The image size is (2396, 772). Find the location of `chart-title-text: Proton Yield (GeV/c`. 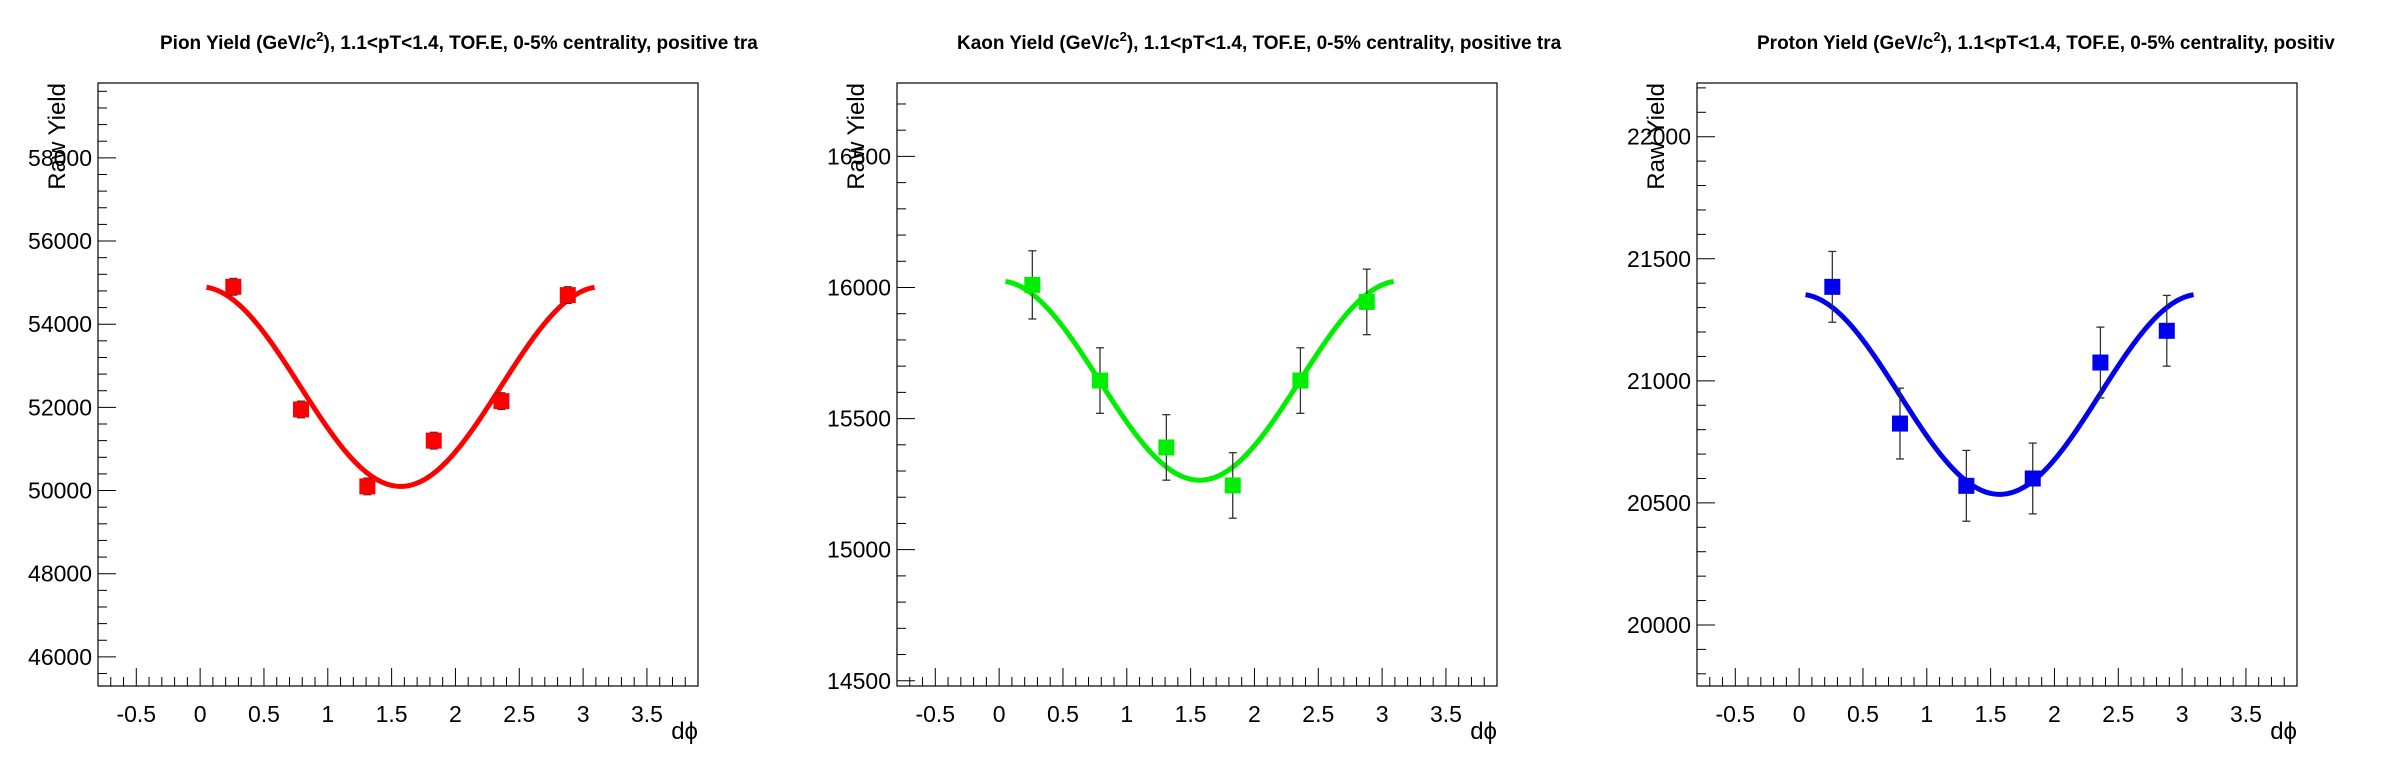

chart-title-text: Proton Yield (GeV/c is located at coordinates (1845, 43).